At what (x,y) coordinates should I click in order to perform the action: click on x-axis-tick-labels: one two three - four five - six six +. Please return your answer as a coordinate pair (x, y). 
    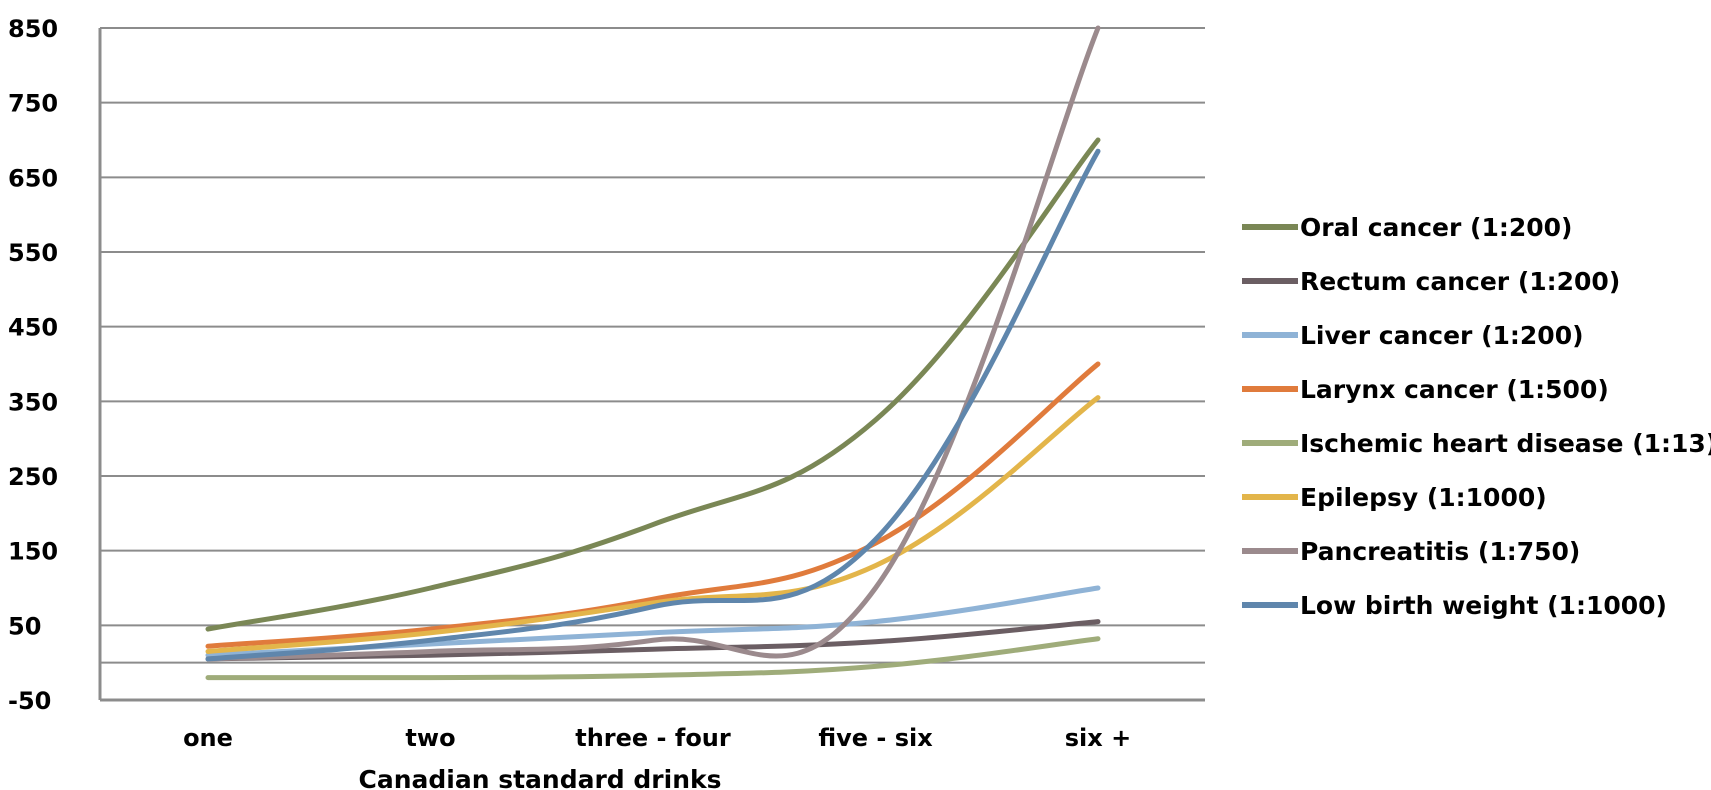
    Looking at the image, I should click on (657, 738).